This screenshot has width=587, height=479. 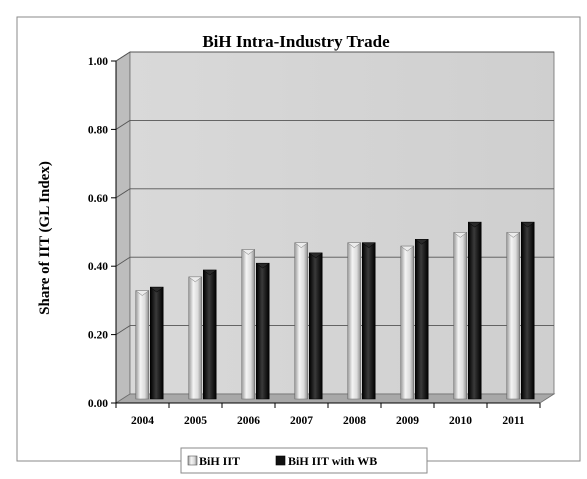 What do you see at coordinates (98, 130) in the screenshot?
I see `y-tick-label: 0.80` at bounding box center [98, 130].